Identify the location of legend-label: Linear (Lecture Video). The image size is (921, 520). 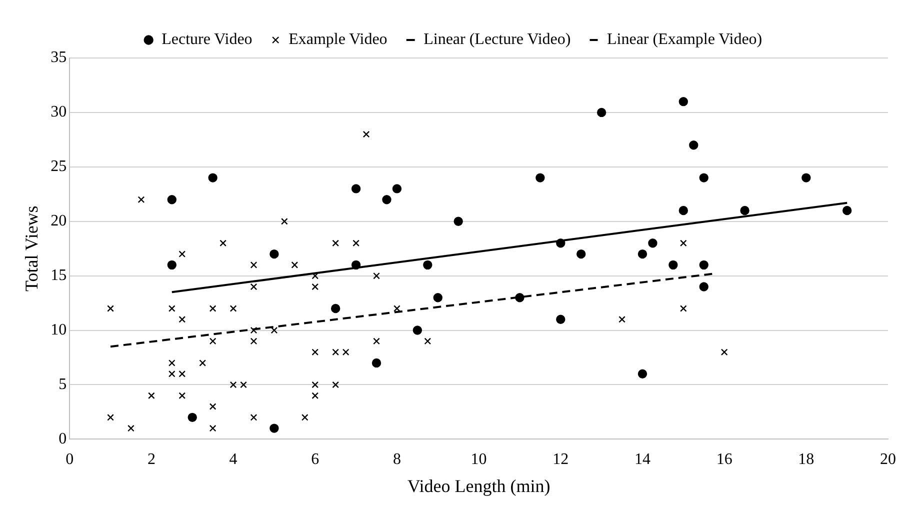
(497, 39).